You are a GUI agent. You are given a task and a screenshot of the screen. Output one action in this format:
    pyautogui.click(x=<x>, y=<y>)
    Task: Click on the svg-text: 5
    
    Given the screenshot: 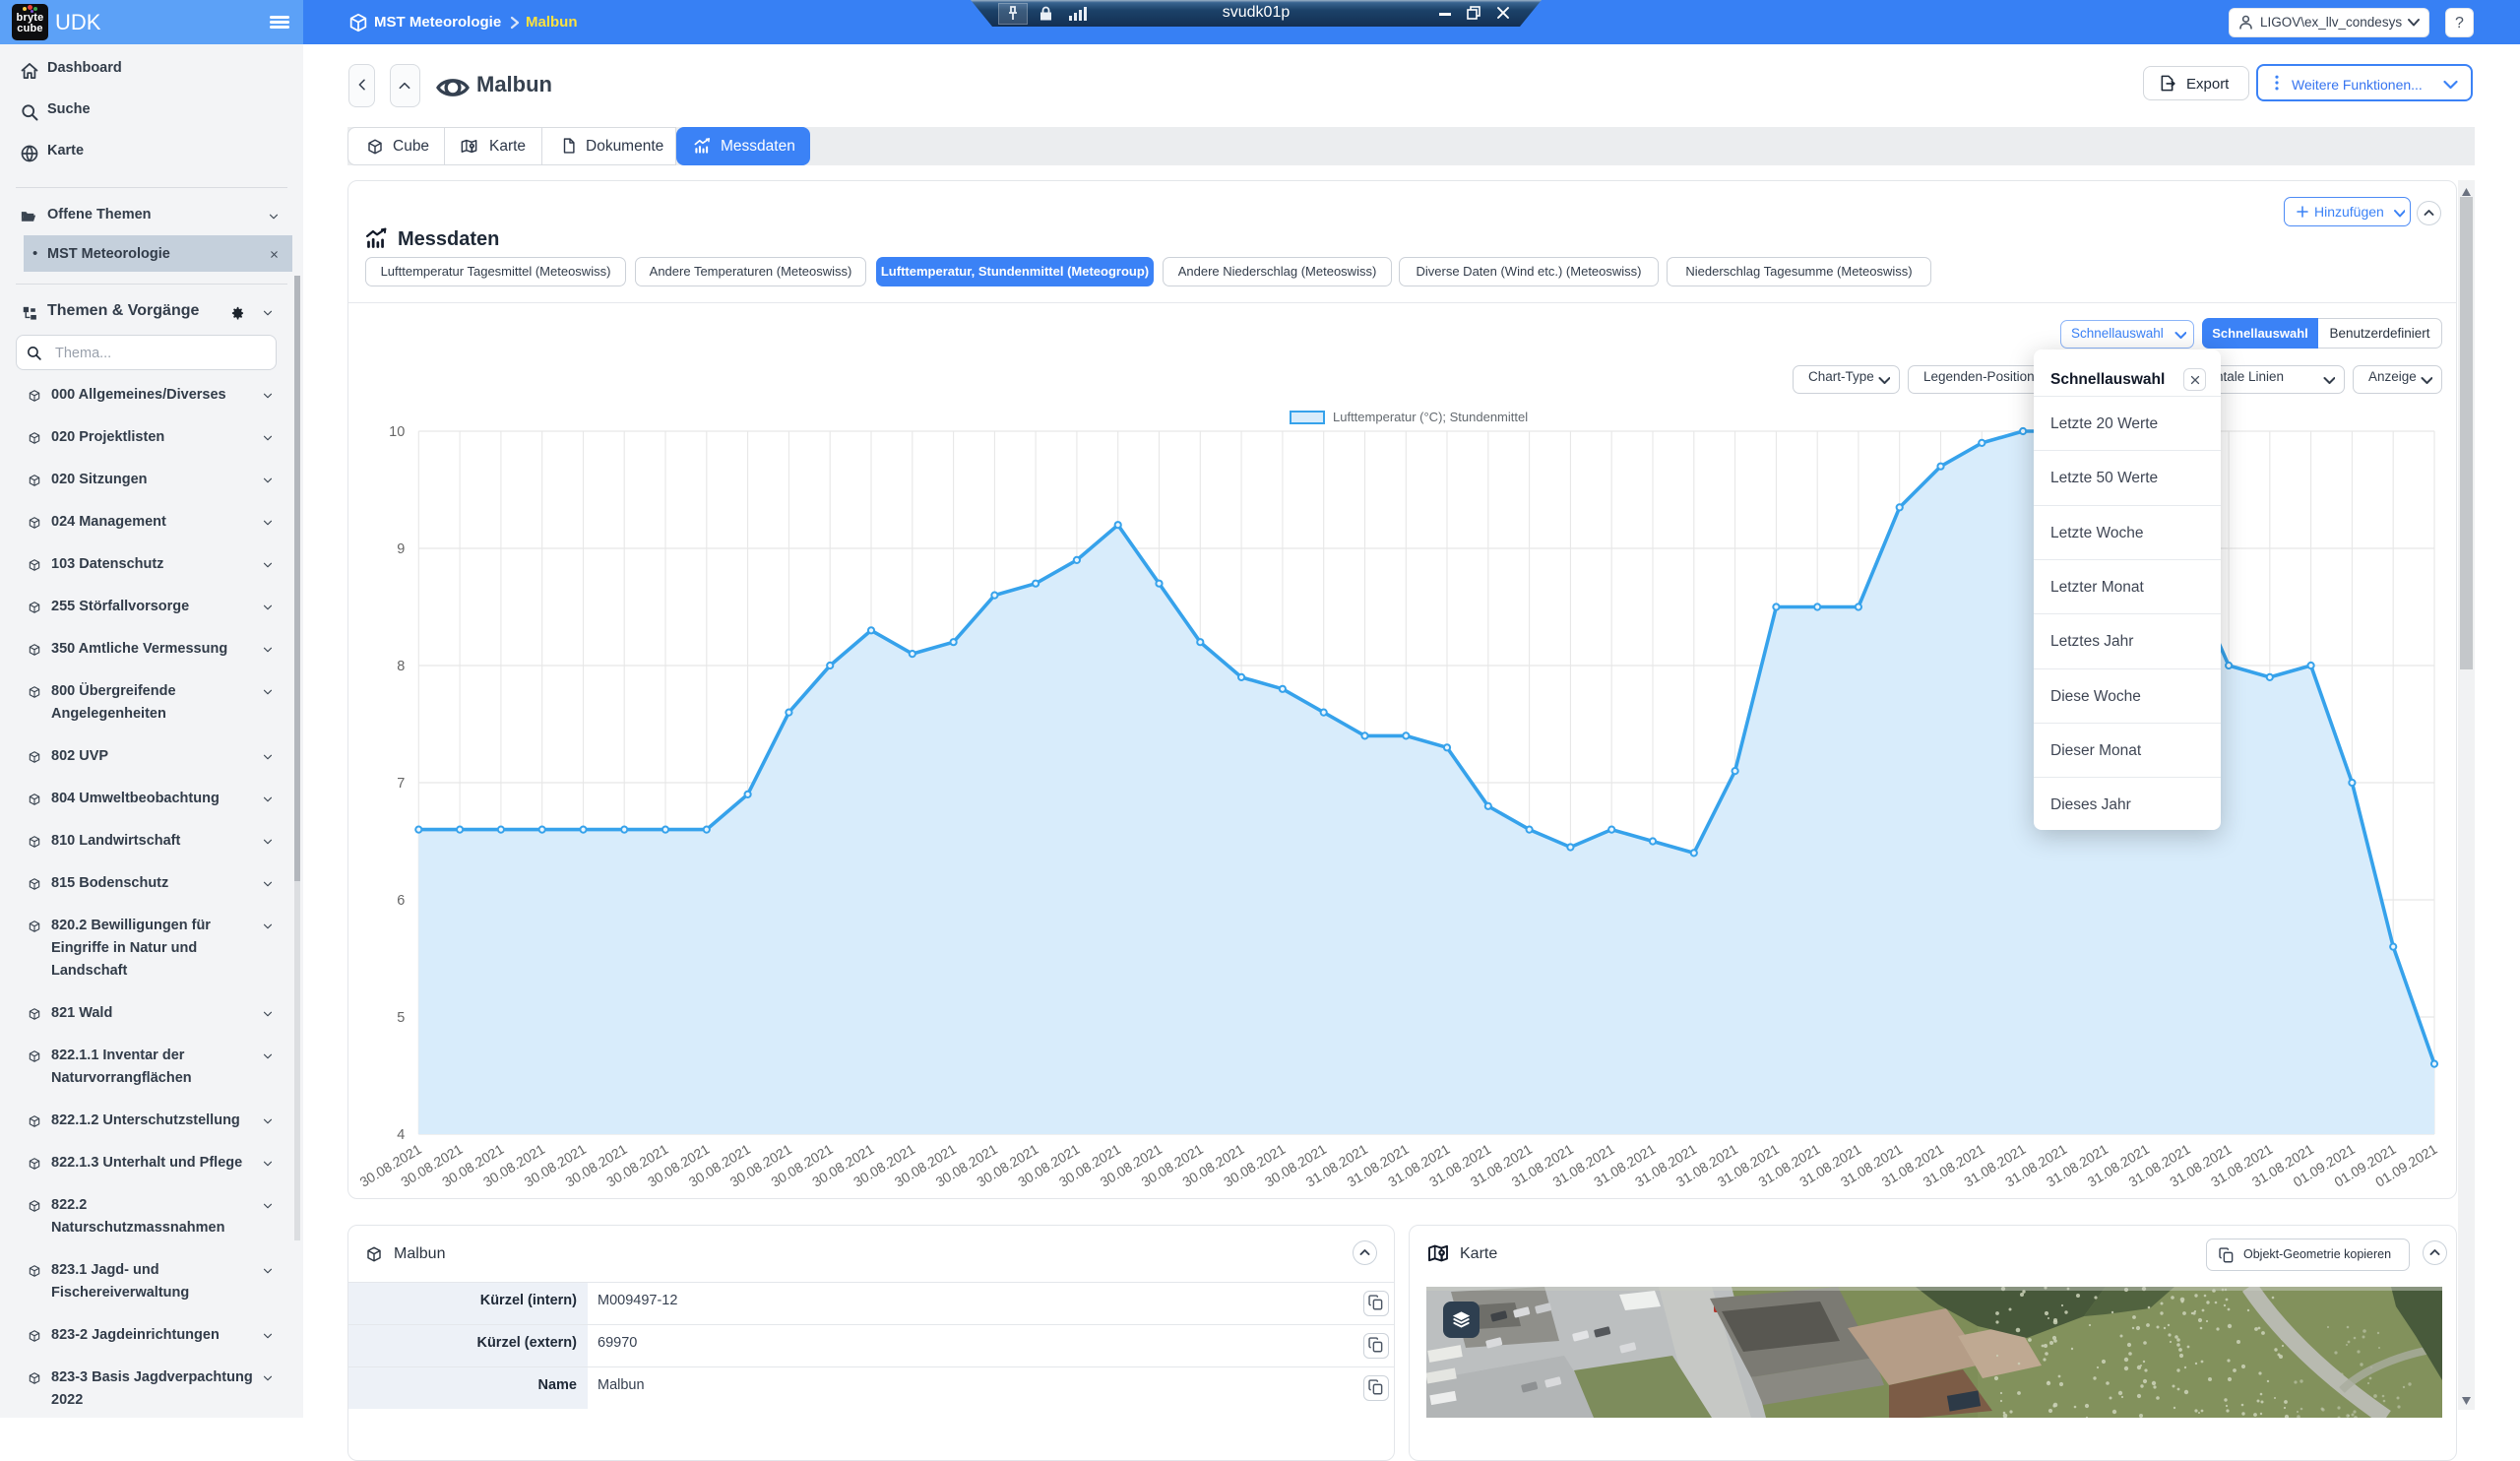 What is the action you would take?
    pyautogui.click(x=401, y=1018)
    